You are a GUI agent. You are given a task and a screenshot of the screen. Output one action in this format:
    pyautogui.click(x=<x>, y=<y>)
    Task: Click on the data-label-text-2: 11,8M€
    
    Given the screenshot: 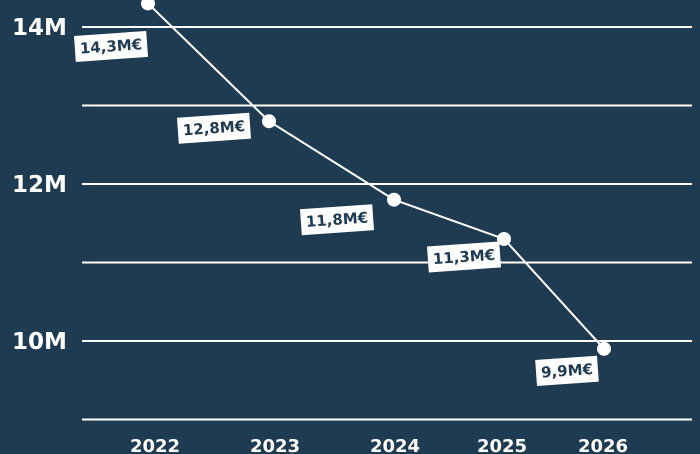 What is the action you would take?
    pyautogui.click(x=336, y=220)
    